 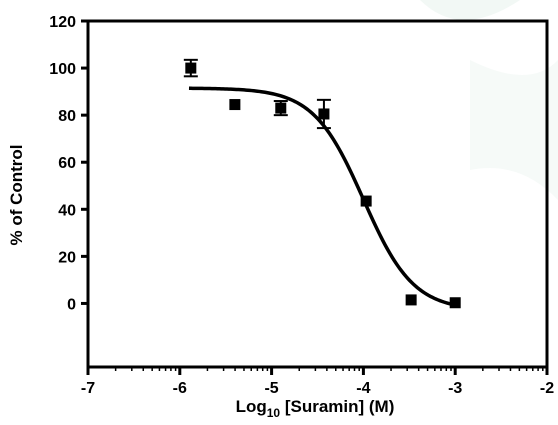 I want to click on y-tick-label: 40, so click(x=67, y=210).